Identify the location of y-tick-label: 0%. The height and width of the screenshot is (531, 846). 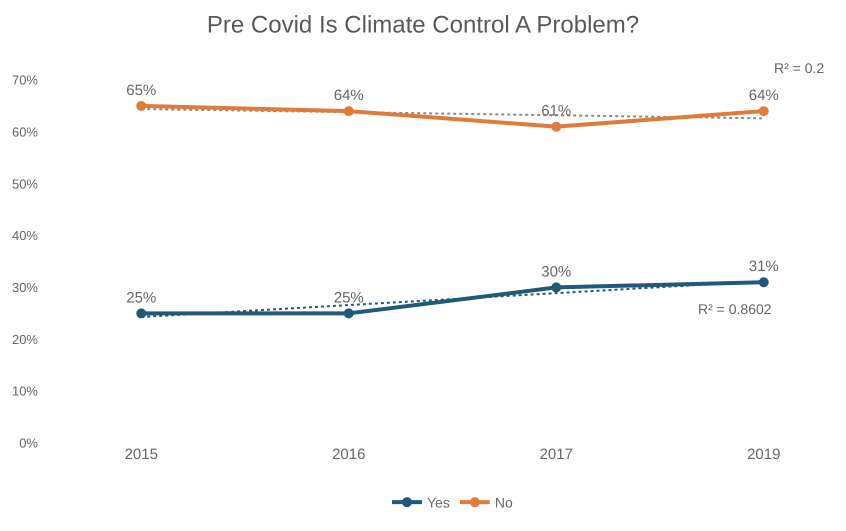
(28, 443).